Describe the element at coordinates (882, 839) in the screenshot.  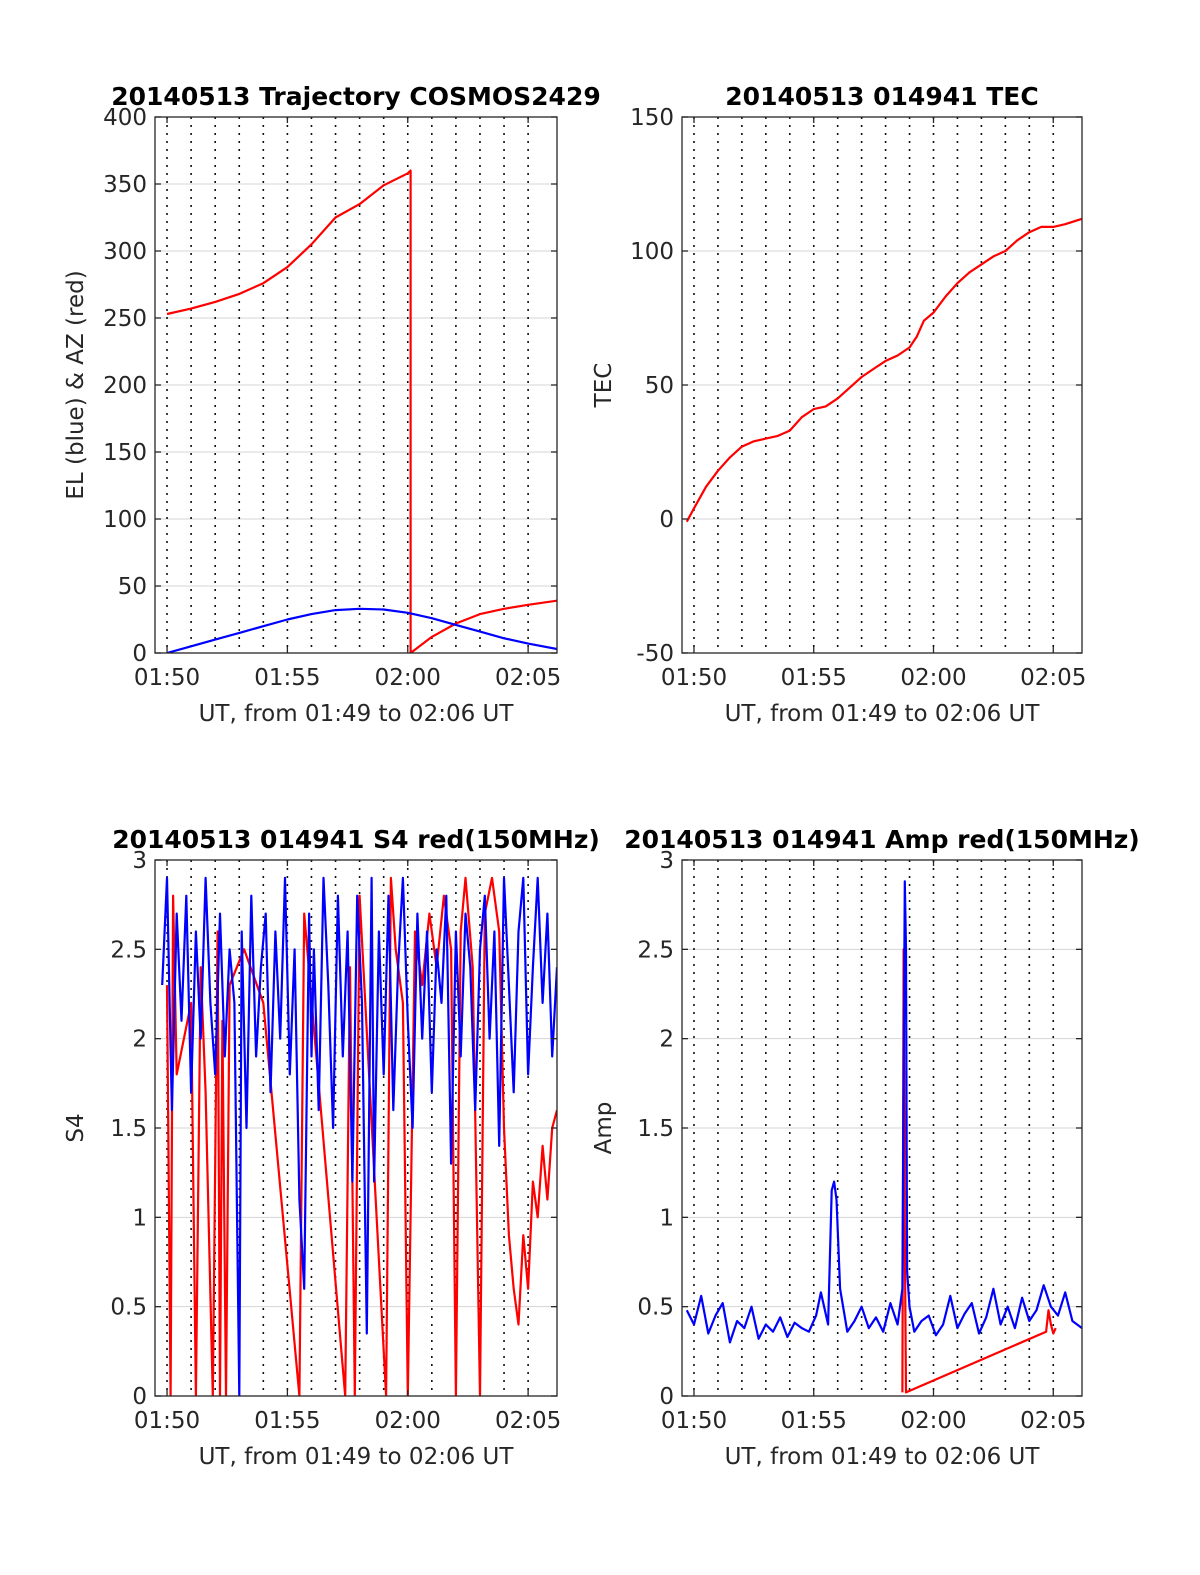
I see `chart-title: 20140513 014941 Amp red(150MHz)` at that location.